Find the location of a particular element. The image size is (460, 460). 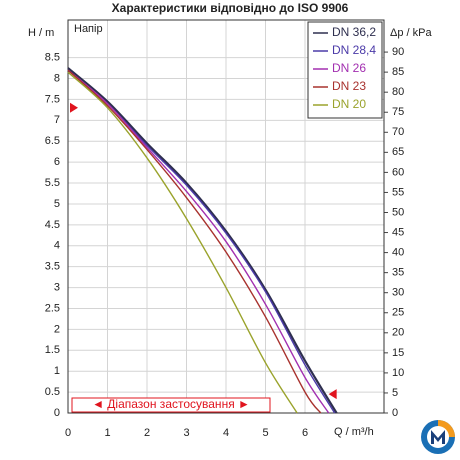

logo-center is located at coordinates (438, 437).